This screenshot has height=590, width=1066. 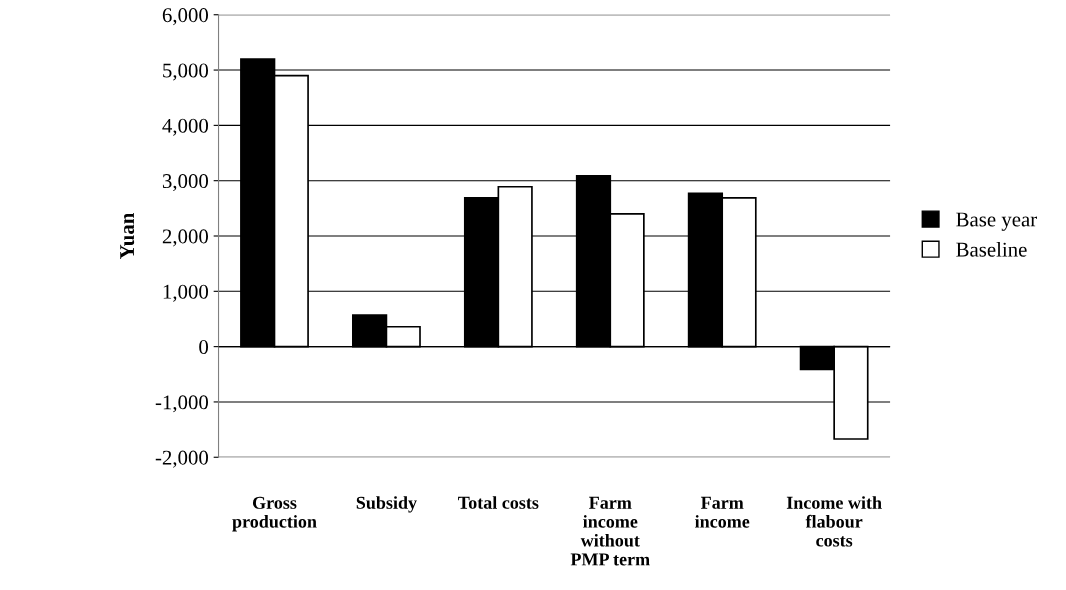 What do you see at coordinates (185, 183) in the screenshot?
I see `y-tick-label: 3,000` at bounding box center [185, 183].